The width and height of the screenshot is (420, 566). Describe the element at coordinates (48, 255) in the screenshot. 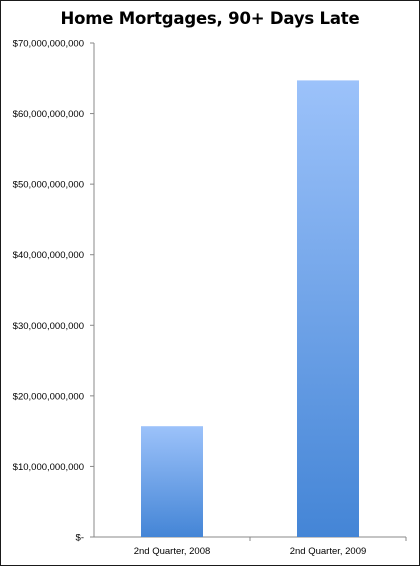

I see `y-tick-label: $40,000,000,000` at that location.